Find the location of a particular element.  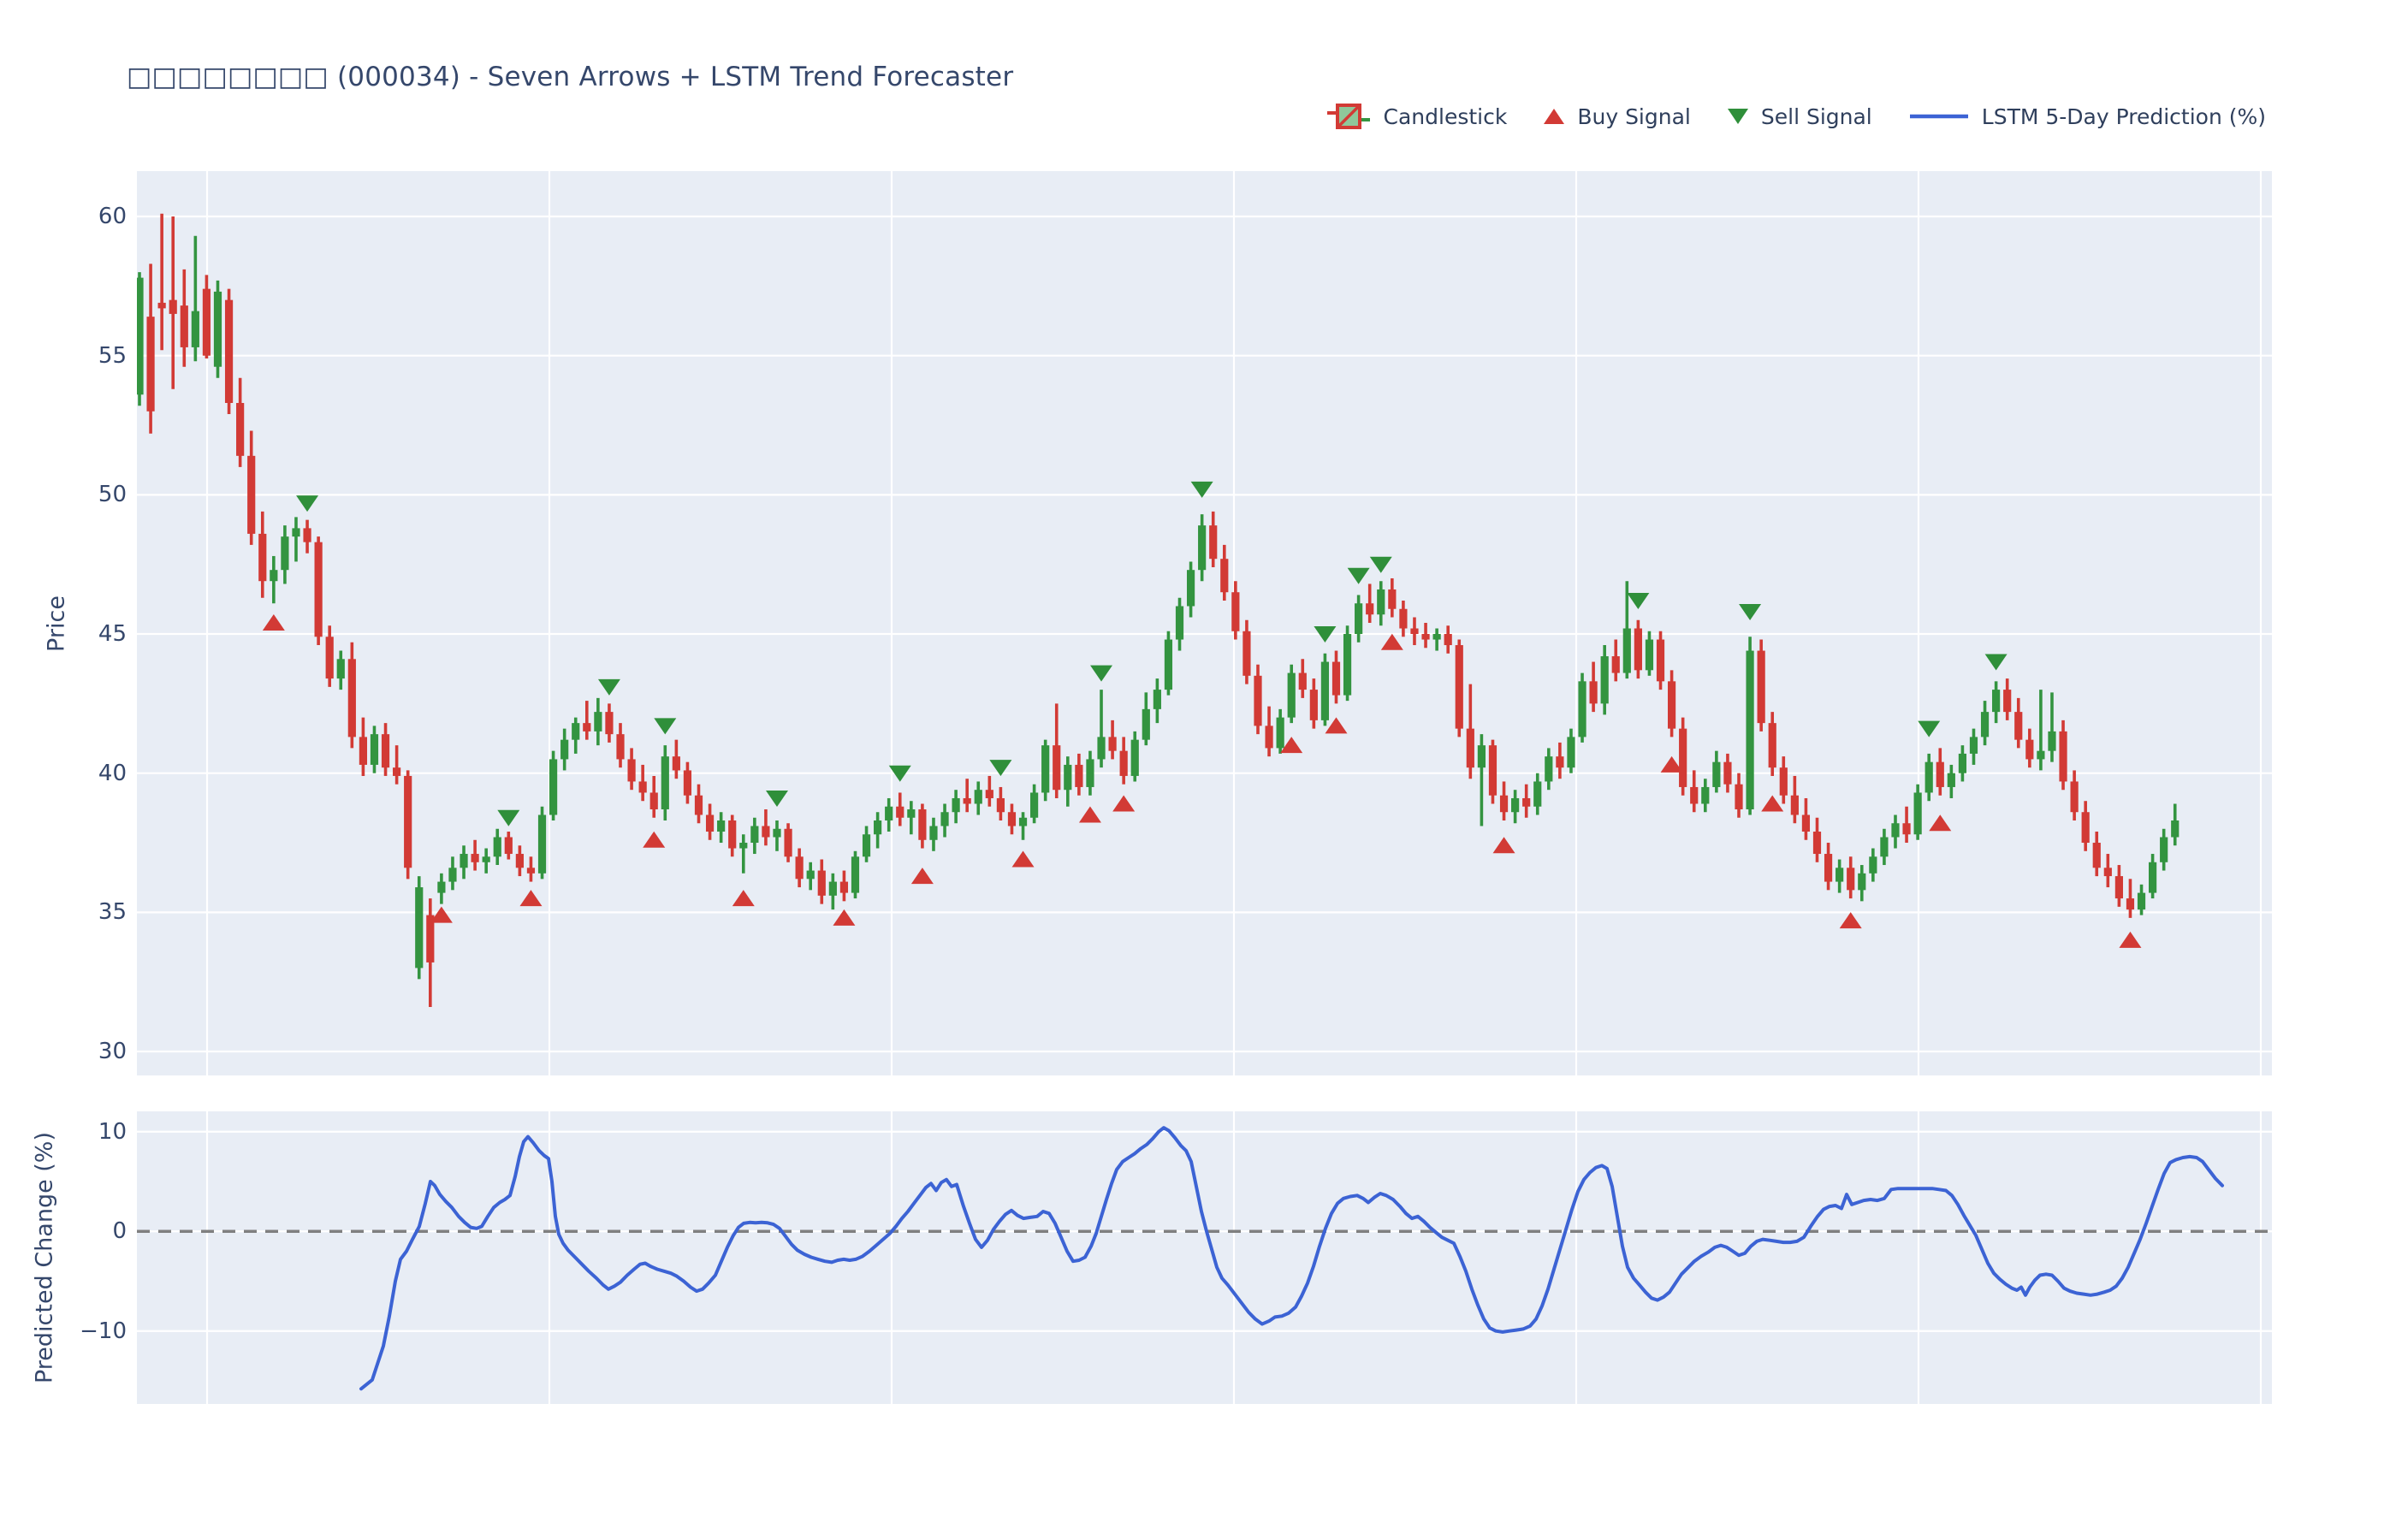

legend-label: Candlestick is located at coordinates (1445, 116).